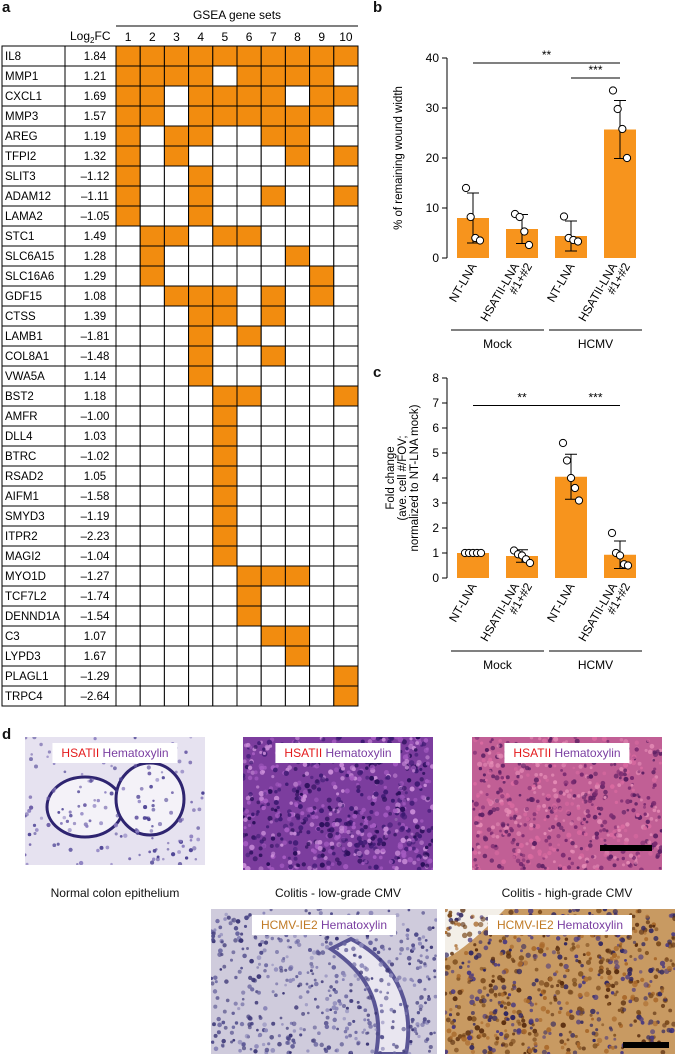  I want to click on gene-set-number: 3, so click(176, 37).